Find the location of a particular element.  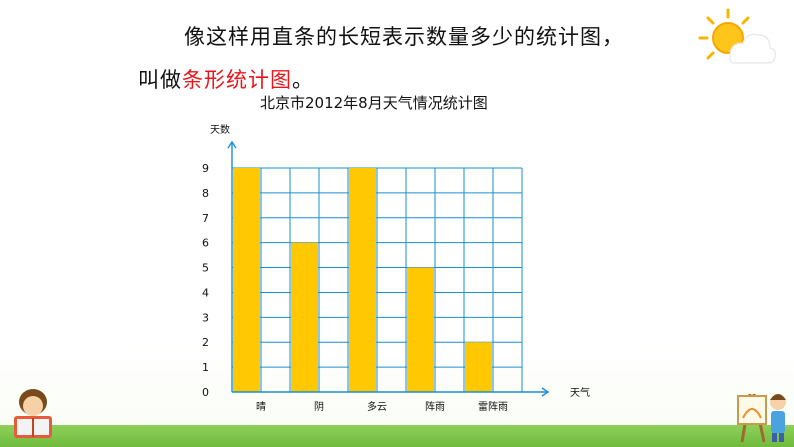

heading-prefix: 叫做 is located at coordinates (160, 80).